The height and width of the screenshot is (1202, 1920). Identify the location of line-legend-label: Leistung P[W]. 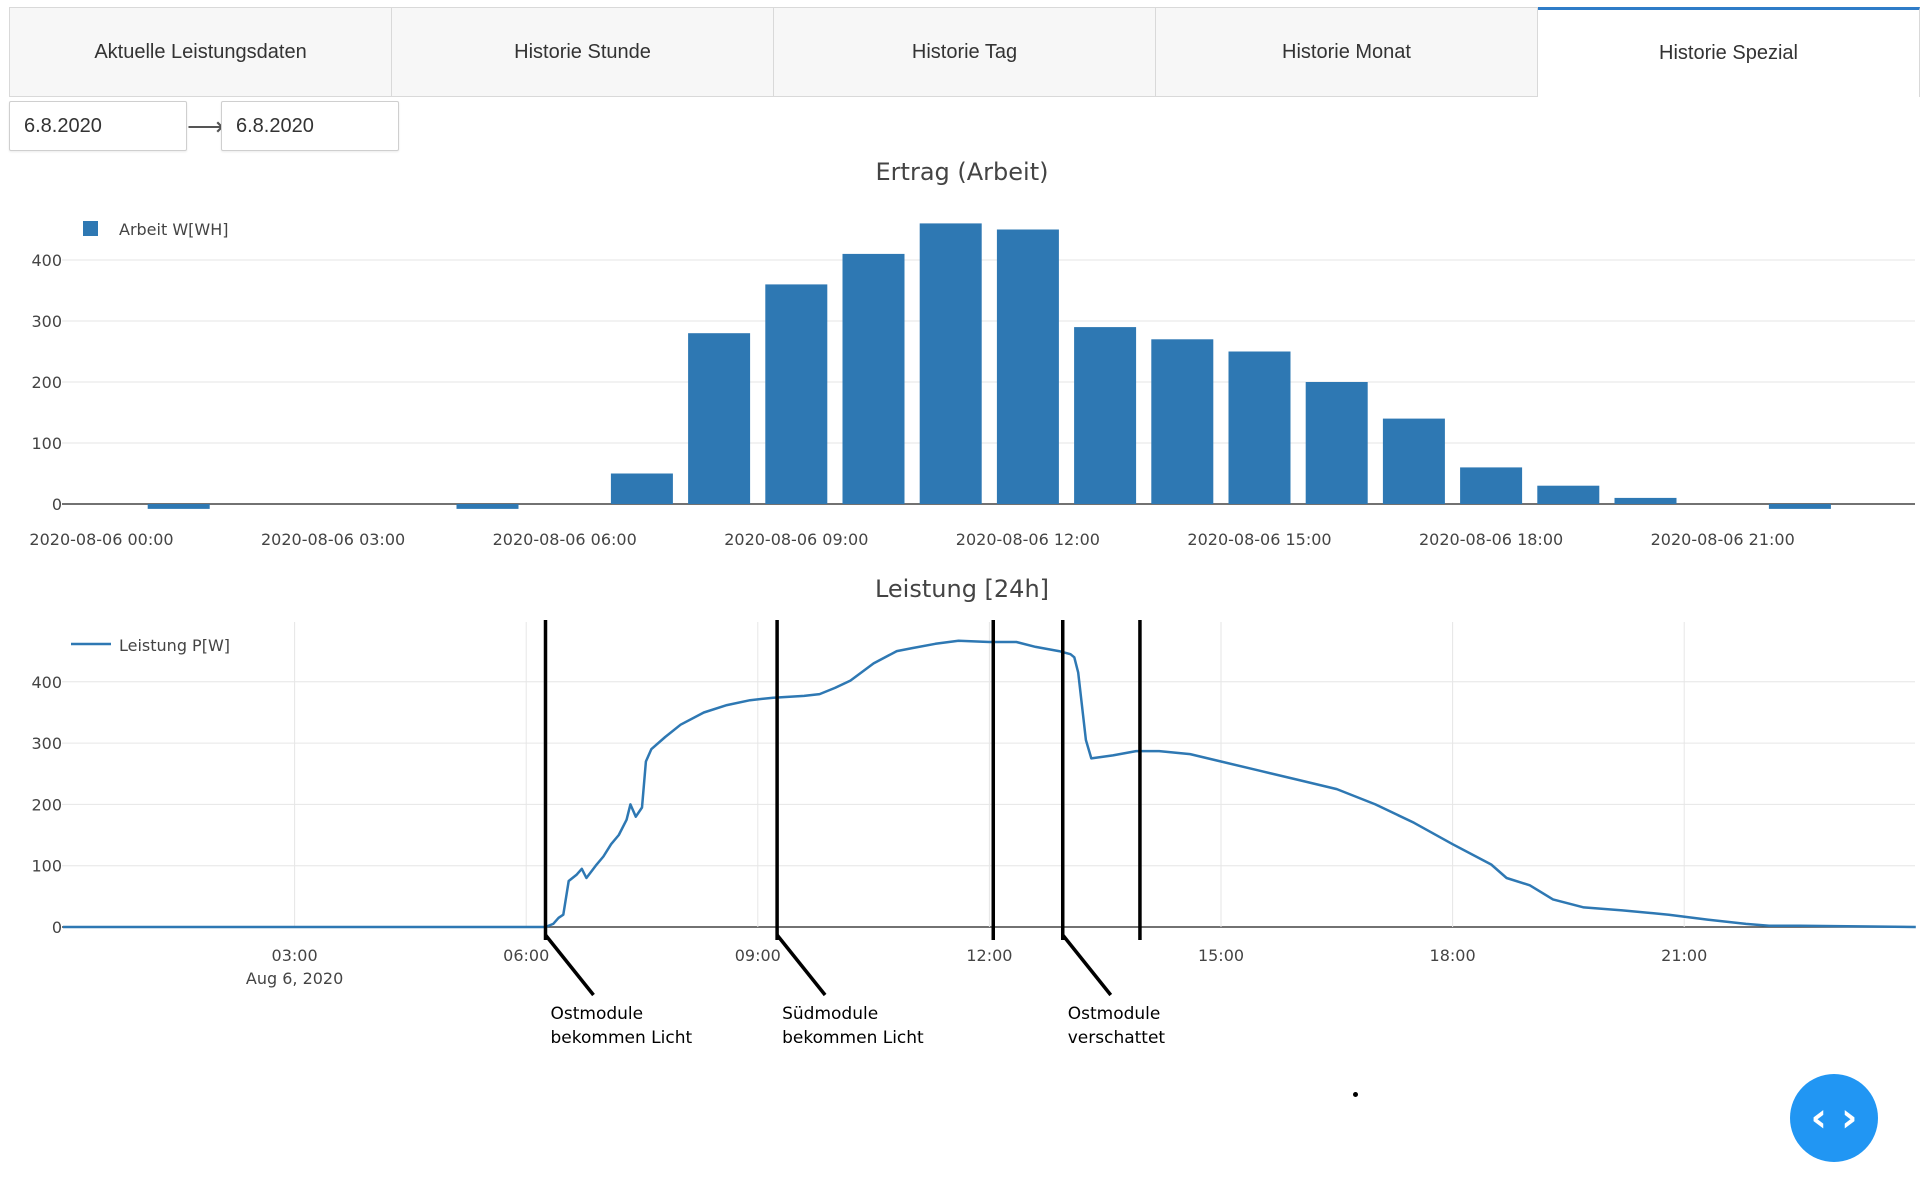
(174, 645).